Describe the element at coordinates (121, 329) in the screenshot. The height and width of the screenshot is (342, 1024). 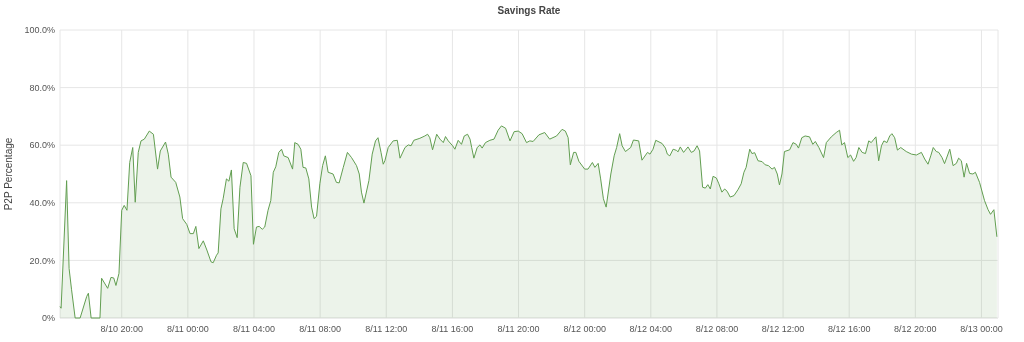
I see `x-tick-label: 8/10 20:00` at that location.